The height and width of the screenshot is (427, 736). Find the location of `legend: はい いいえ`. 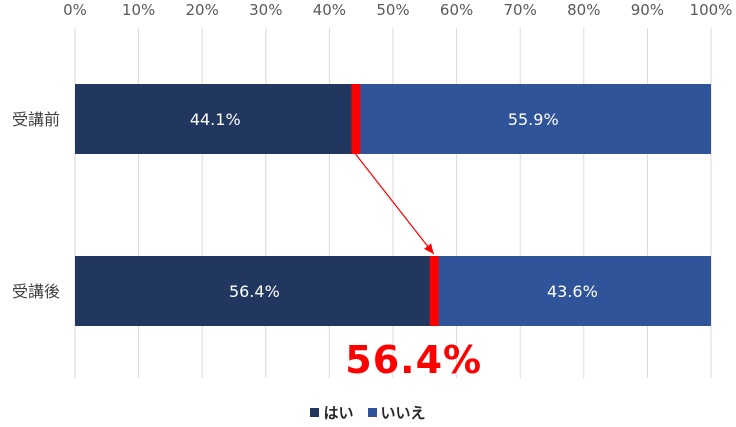

legend: はい いいえ is located at coordinates (368, 412).